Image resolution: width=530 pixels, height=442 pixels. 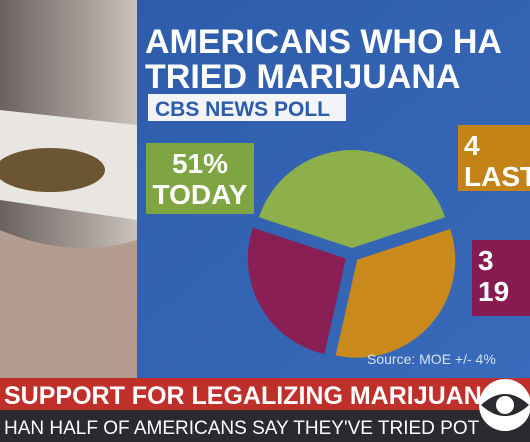 What do you see at coordinates (200, 163) in the screenshot?
I see `callout-text: 51%` at bounding box center [200, 163].